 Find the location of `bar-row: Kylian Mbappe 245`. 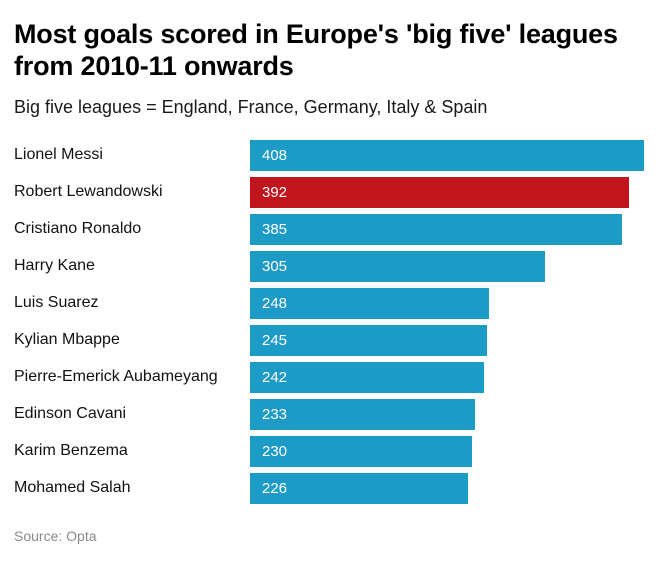

bar-row: Kylian Mbappe 245 is located at coordinates (329, 340).